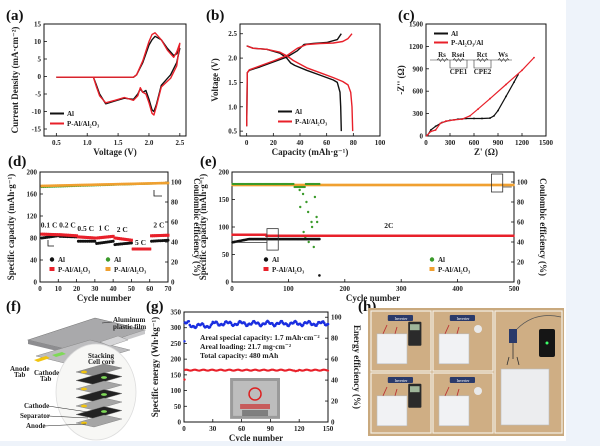 The height and width of the screenshot is (446, 600). Describe the element at coordinates (74, 270) in the screenshot. I see `legend-p-al-al2o3-capacity-label: P-Al/Al₂O₃` at that location.